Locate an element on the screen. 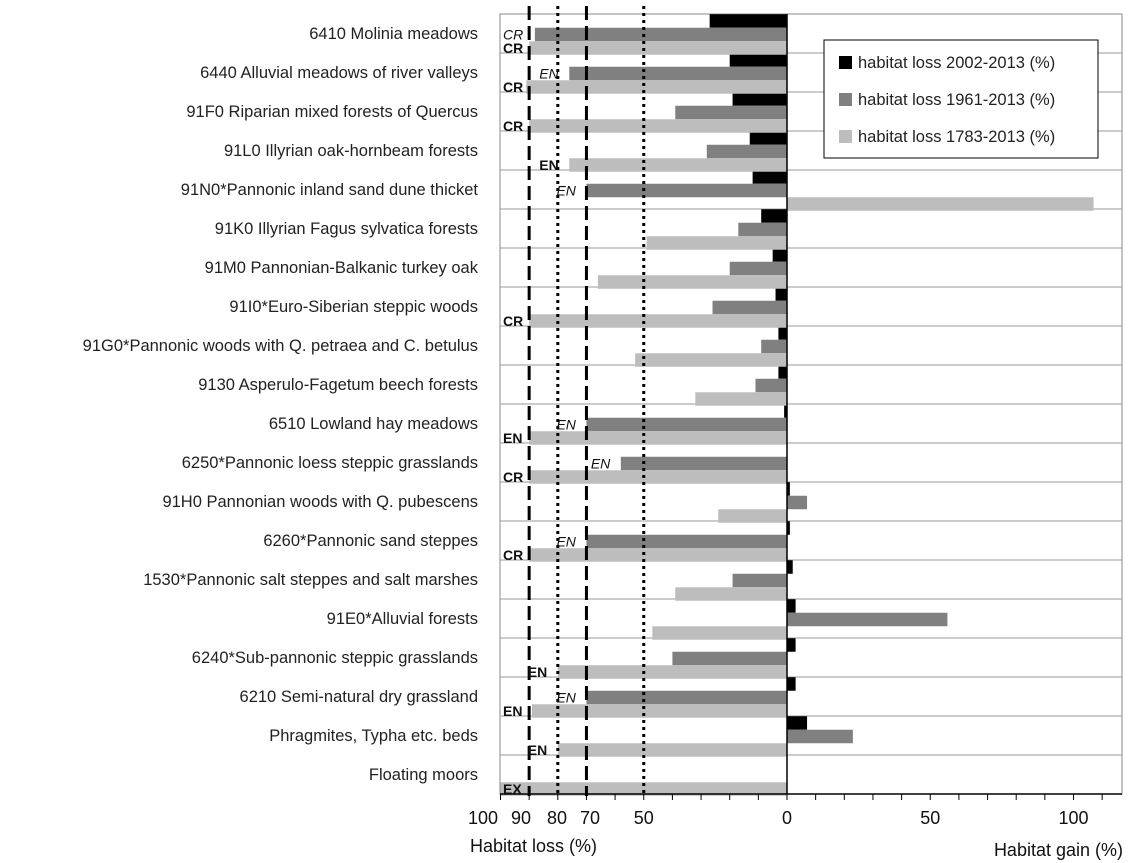  legend-swatch-habitat-loss-1783-2013 is located at coordinates (845, 136).